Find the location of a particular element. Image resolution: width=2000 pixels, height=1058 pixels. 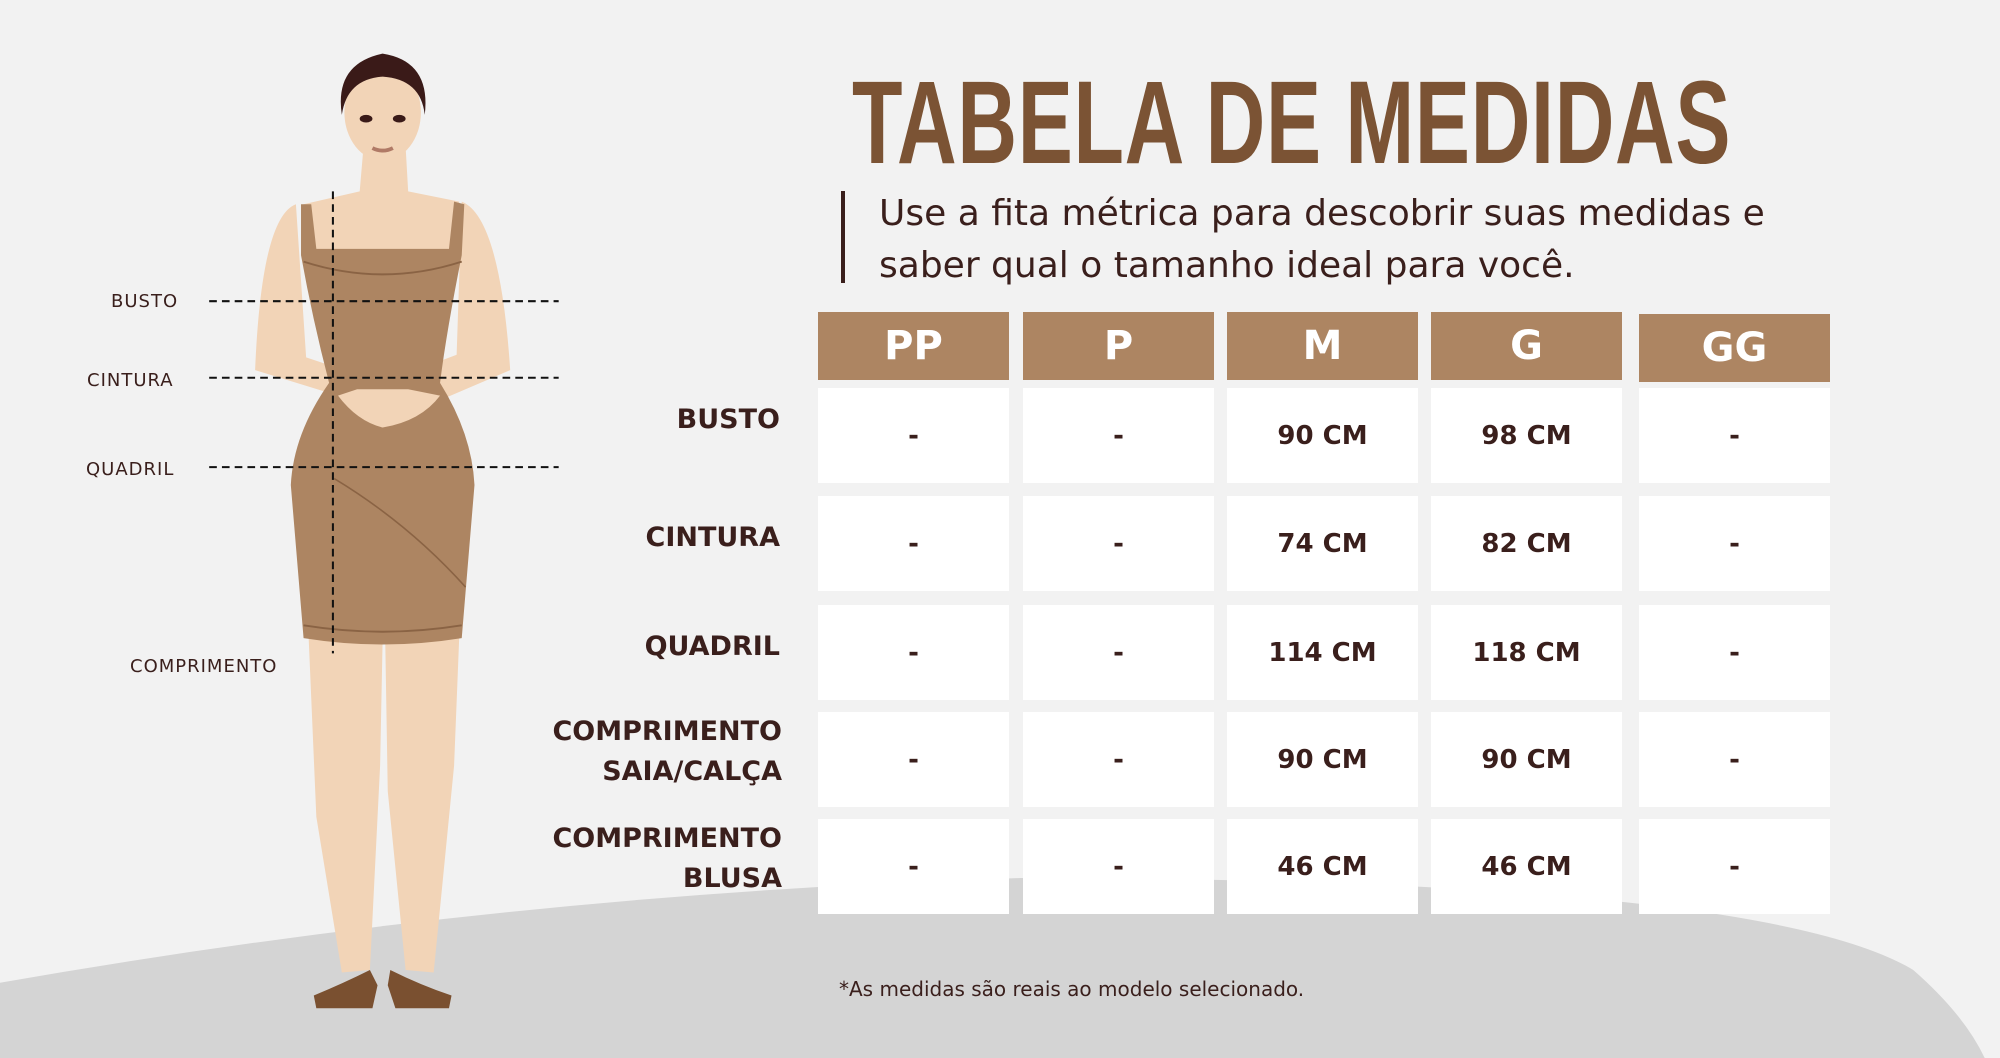

row-label-line: BLUSA is located at coordinates (732, 878).